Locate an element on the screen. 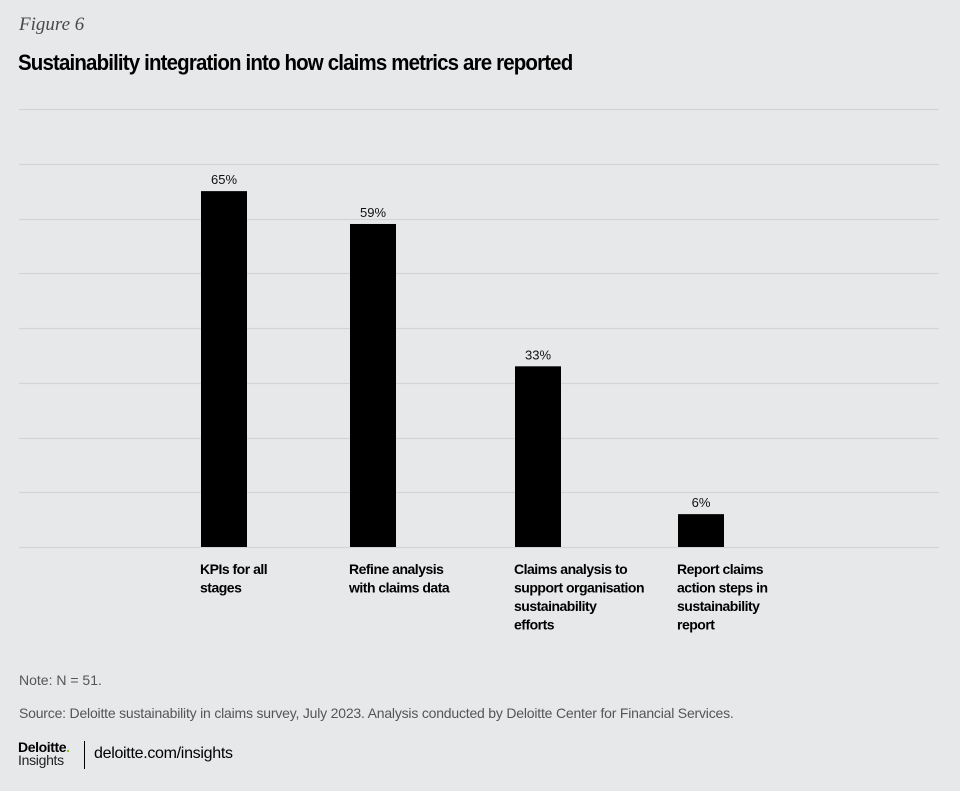 The width and height of the screenshot is (960, 791). category-label-line: KPIs for all is located at coordinates (233, 569).